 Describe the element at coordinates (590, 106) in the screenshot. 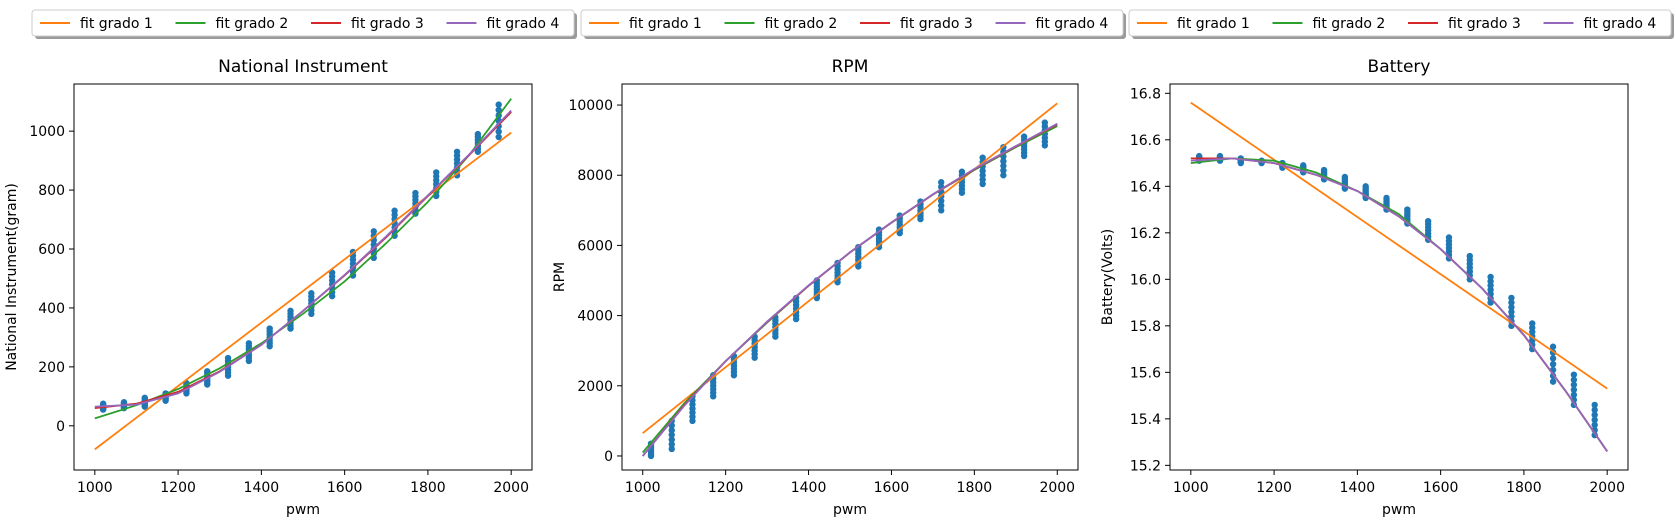

I see `y-tick-label: 10000` at that location.